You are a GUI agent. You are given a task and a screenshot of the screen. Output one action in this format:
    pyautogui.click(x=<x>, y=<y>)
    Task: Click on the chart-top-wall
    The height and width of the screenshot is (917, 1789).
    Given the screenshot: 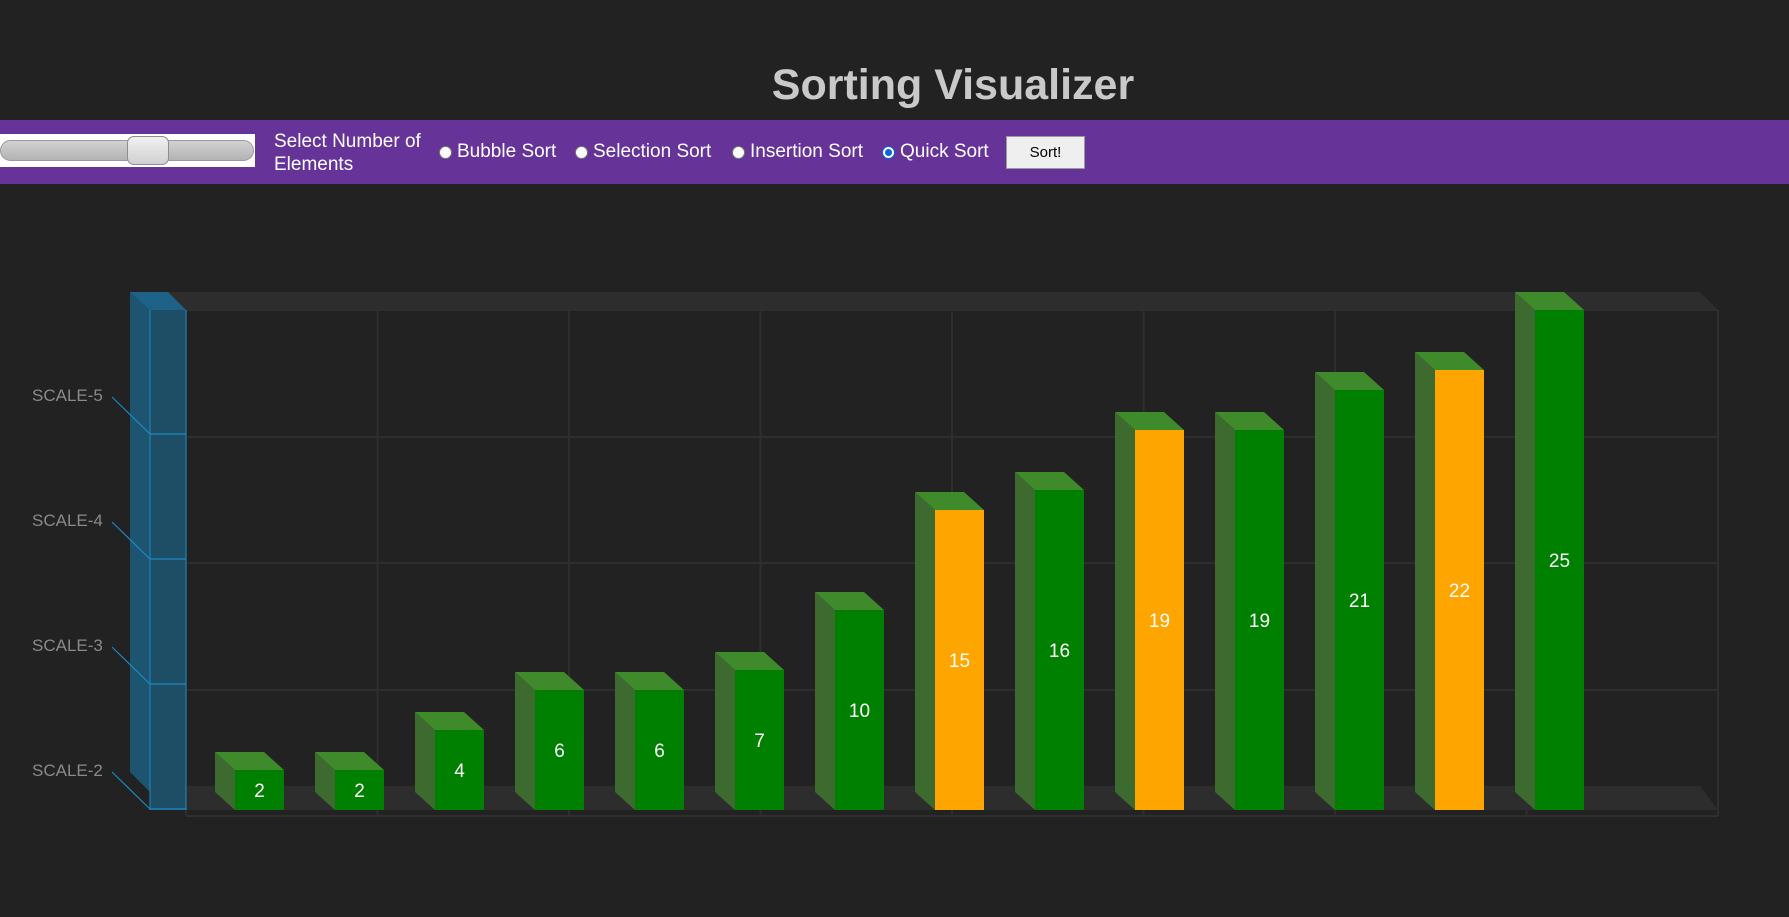 What is the action you would take?
    pyautogui.click(x=942, y=301)
    